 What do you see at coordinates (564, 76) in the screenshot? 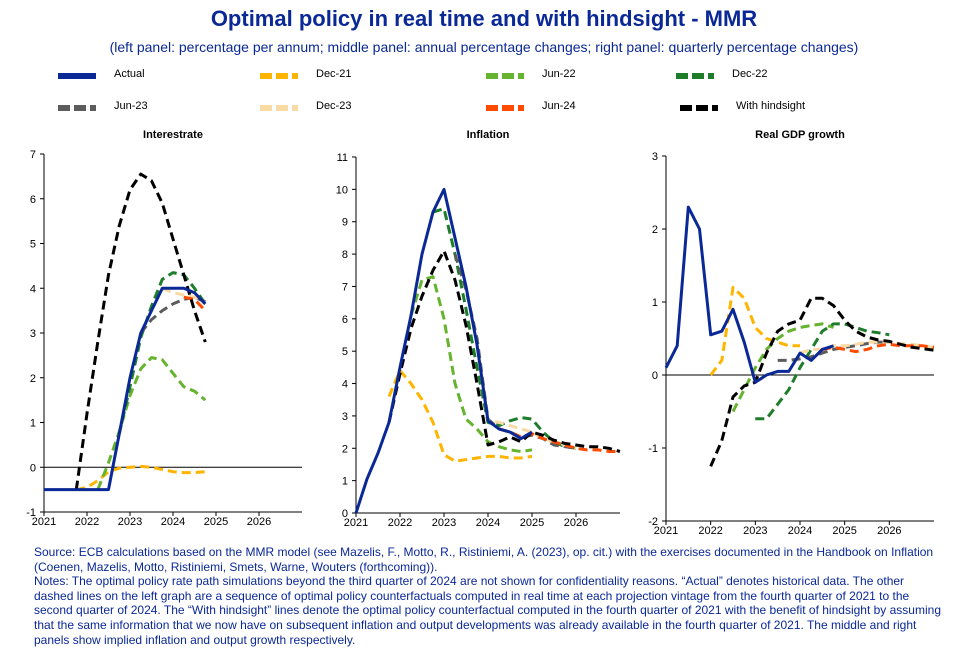
I see `legend-item-jun-22: Jun-22` at bounding box center [564, 76].